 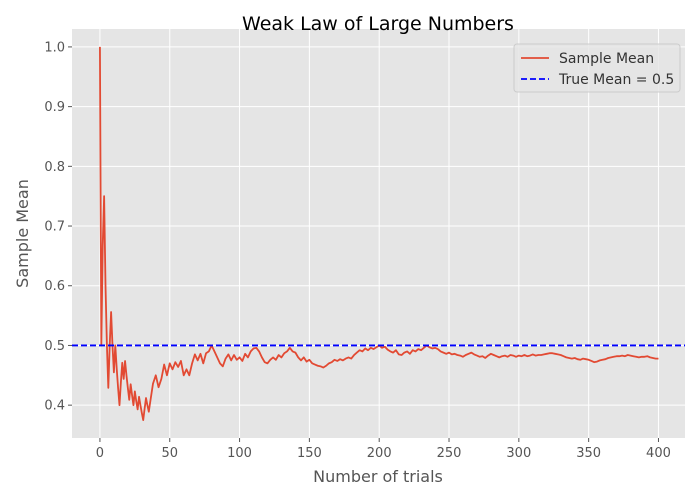 What do you see at coordinates (658, 453) in the screenshot?
I see `x-tick-label: 400` at bounding box center [658, 453].